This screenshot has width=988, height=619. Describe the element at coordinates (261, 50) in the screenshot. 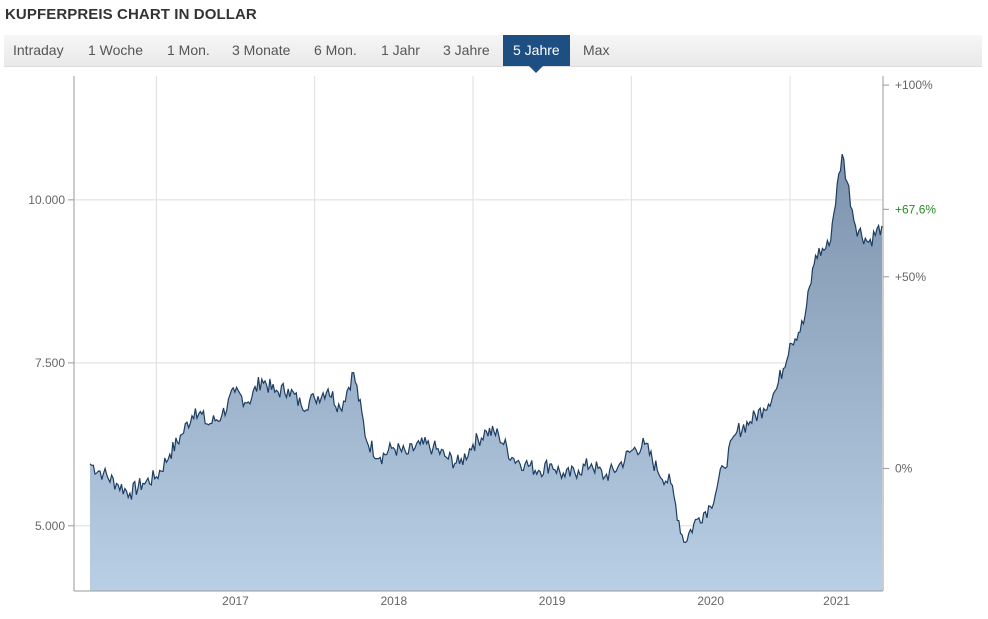

I see `tab-3-monate: 3 Monate` at that location.